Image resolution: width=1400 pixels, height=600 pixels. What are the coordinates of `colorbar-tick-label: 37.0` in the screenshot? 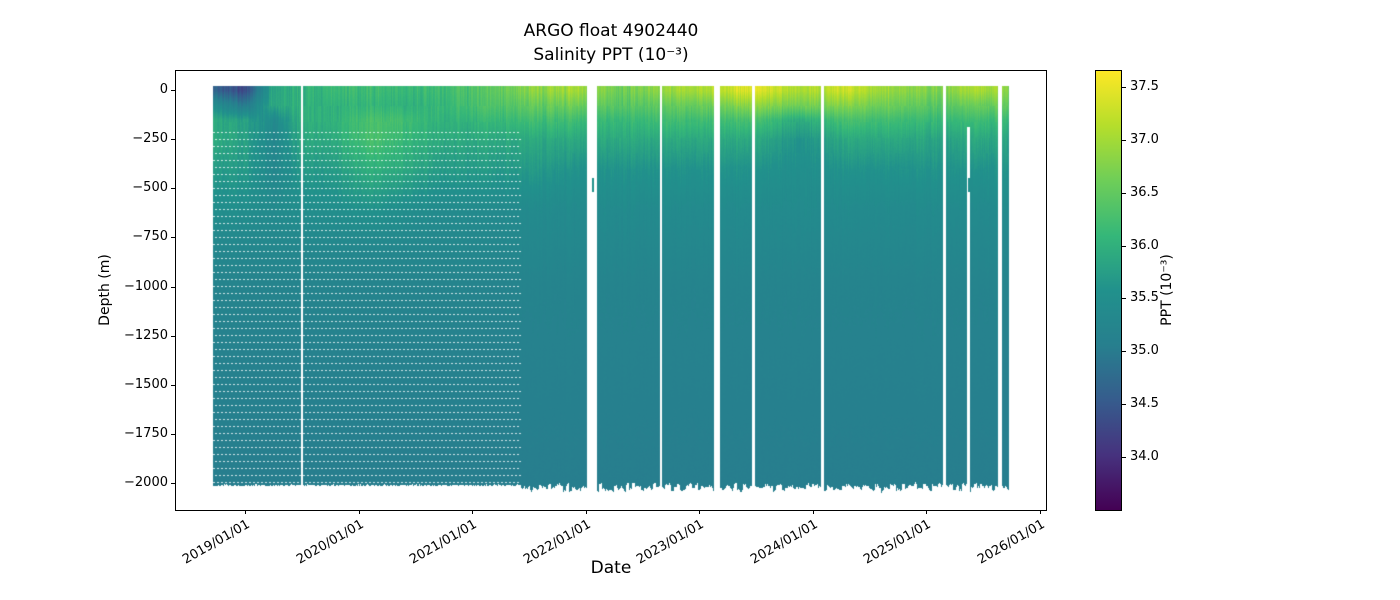 It's located at (1144, 139).